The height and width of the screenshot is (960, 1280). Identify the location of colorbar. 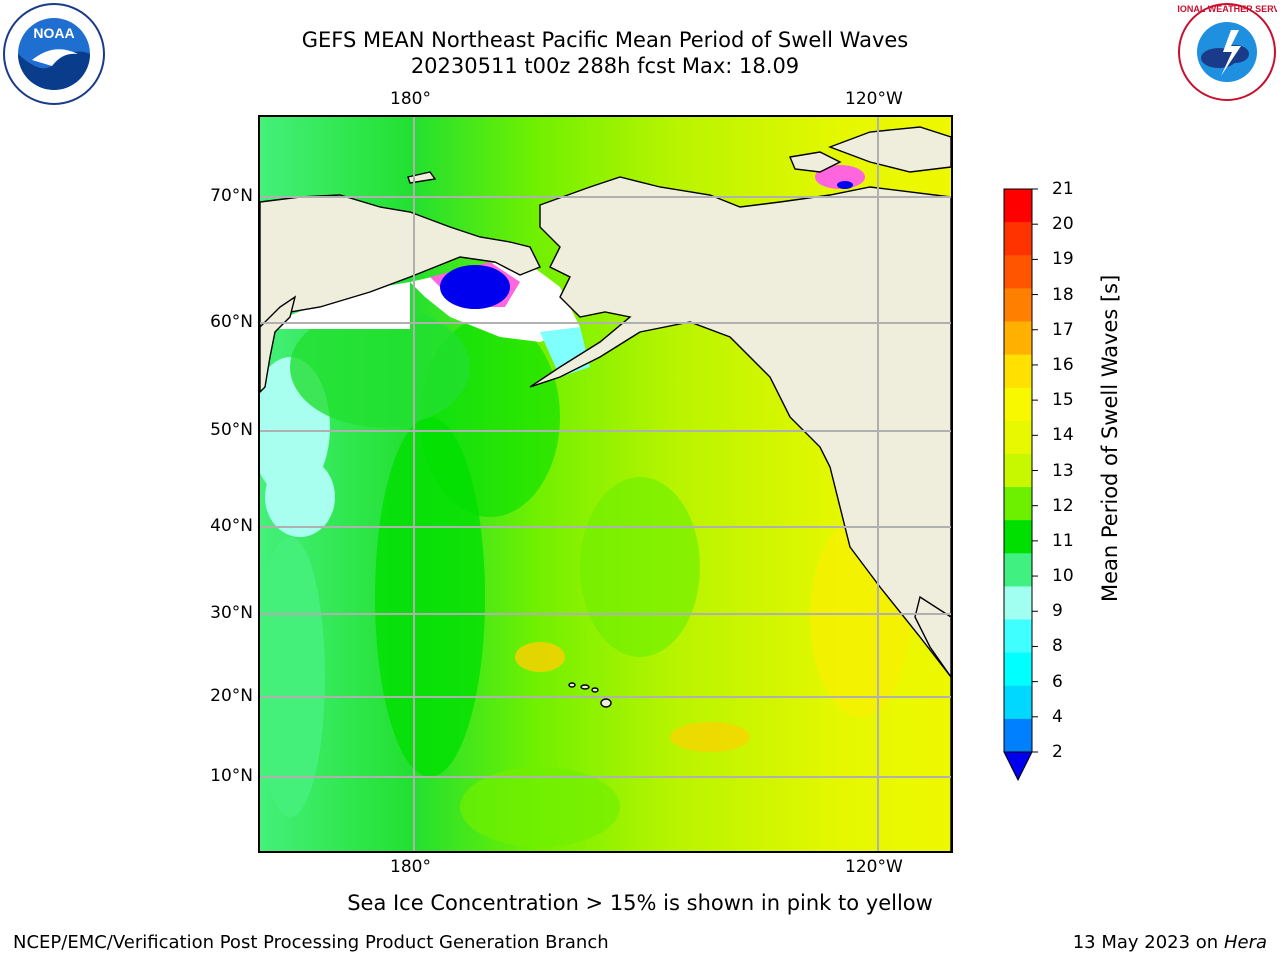
(1020, 486).